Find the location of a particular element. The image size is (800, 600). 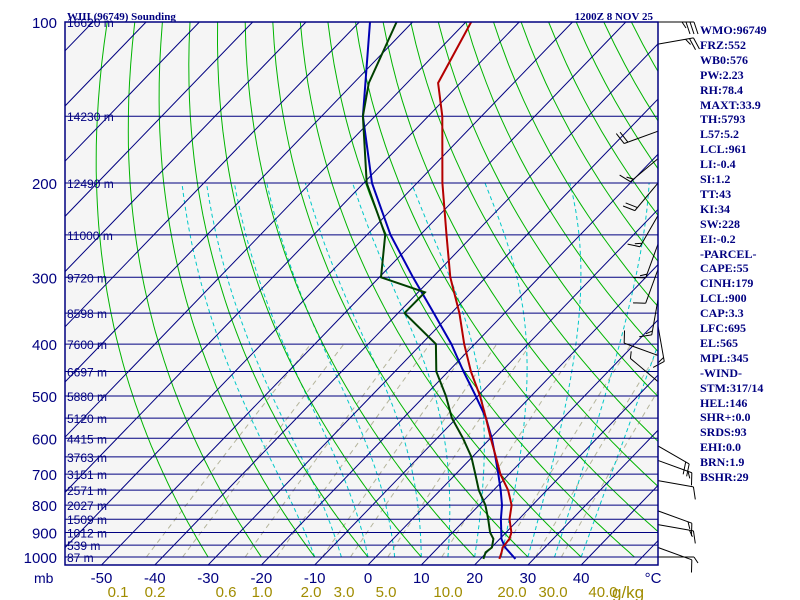

x-axis-unit-label: °C is located at coordinates (653, 578).